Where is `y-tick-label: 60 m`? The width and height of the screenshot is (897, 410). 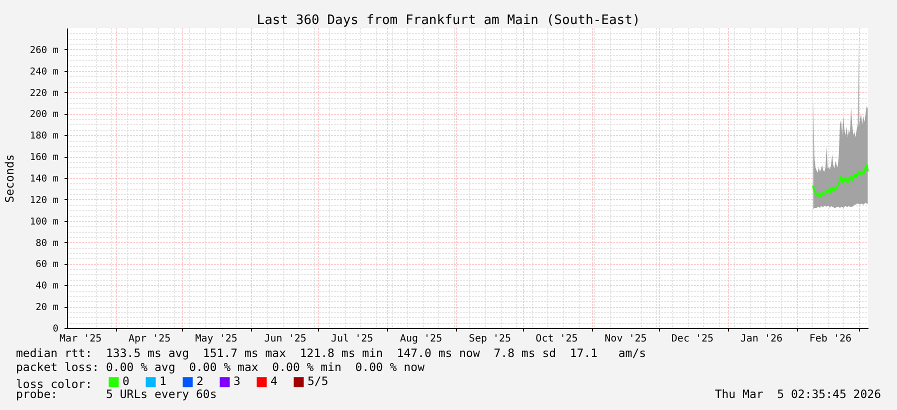
y-tick-label: 60 m is located at coordinates (47, 264).